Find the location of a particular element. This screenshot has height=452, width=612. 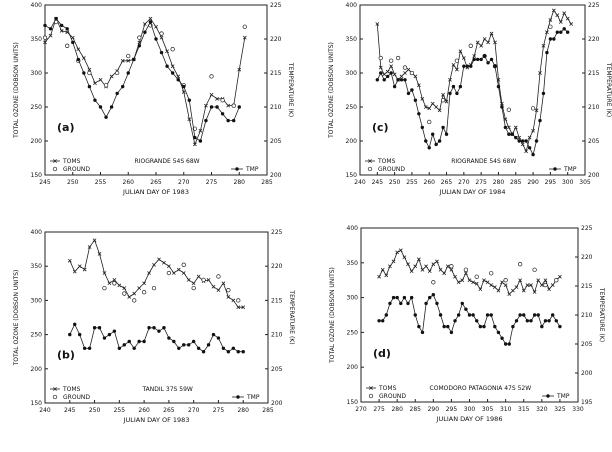

y-left-tick-label: 200 is located at coordinates (37, 141).